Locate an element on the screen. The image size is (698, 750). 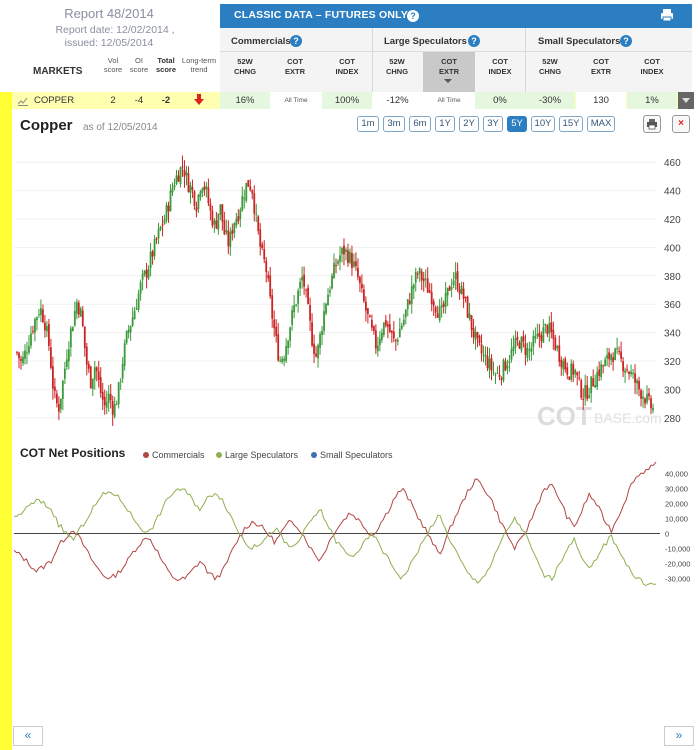
ss-index-header: COT INDEX is located at coordinates (652, 66).